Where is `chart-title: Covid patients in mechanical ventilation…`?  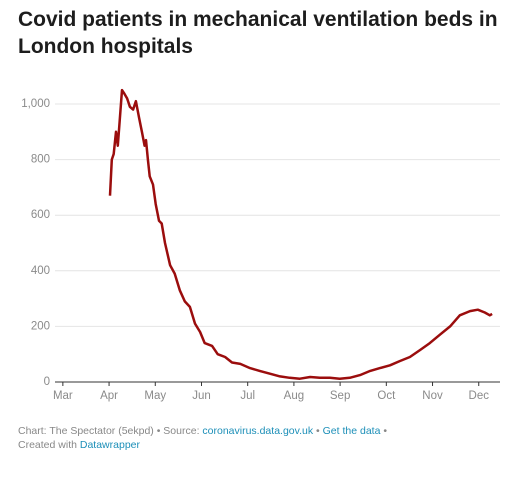 chart-title: Covid patients in mechanical ventilation… is located at coordinates (258, 33).